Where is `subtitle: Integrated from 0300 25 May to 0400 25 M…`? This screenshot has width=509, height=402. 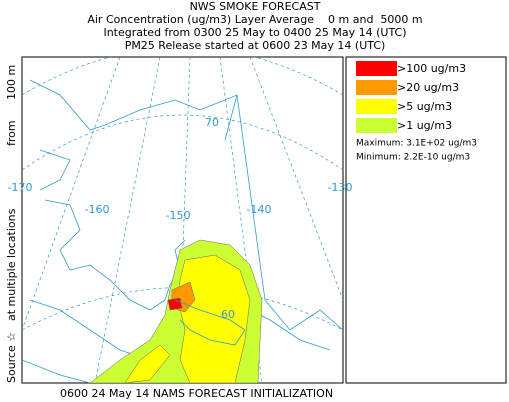
subtitle: Integrated from 0300 25 May to 0400 25 M… is located at coordinates (254, 32).